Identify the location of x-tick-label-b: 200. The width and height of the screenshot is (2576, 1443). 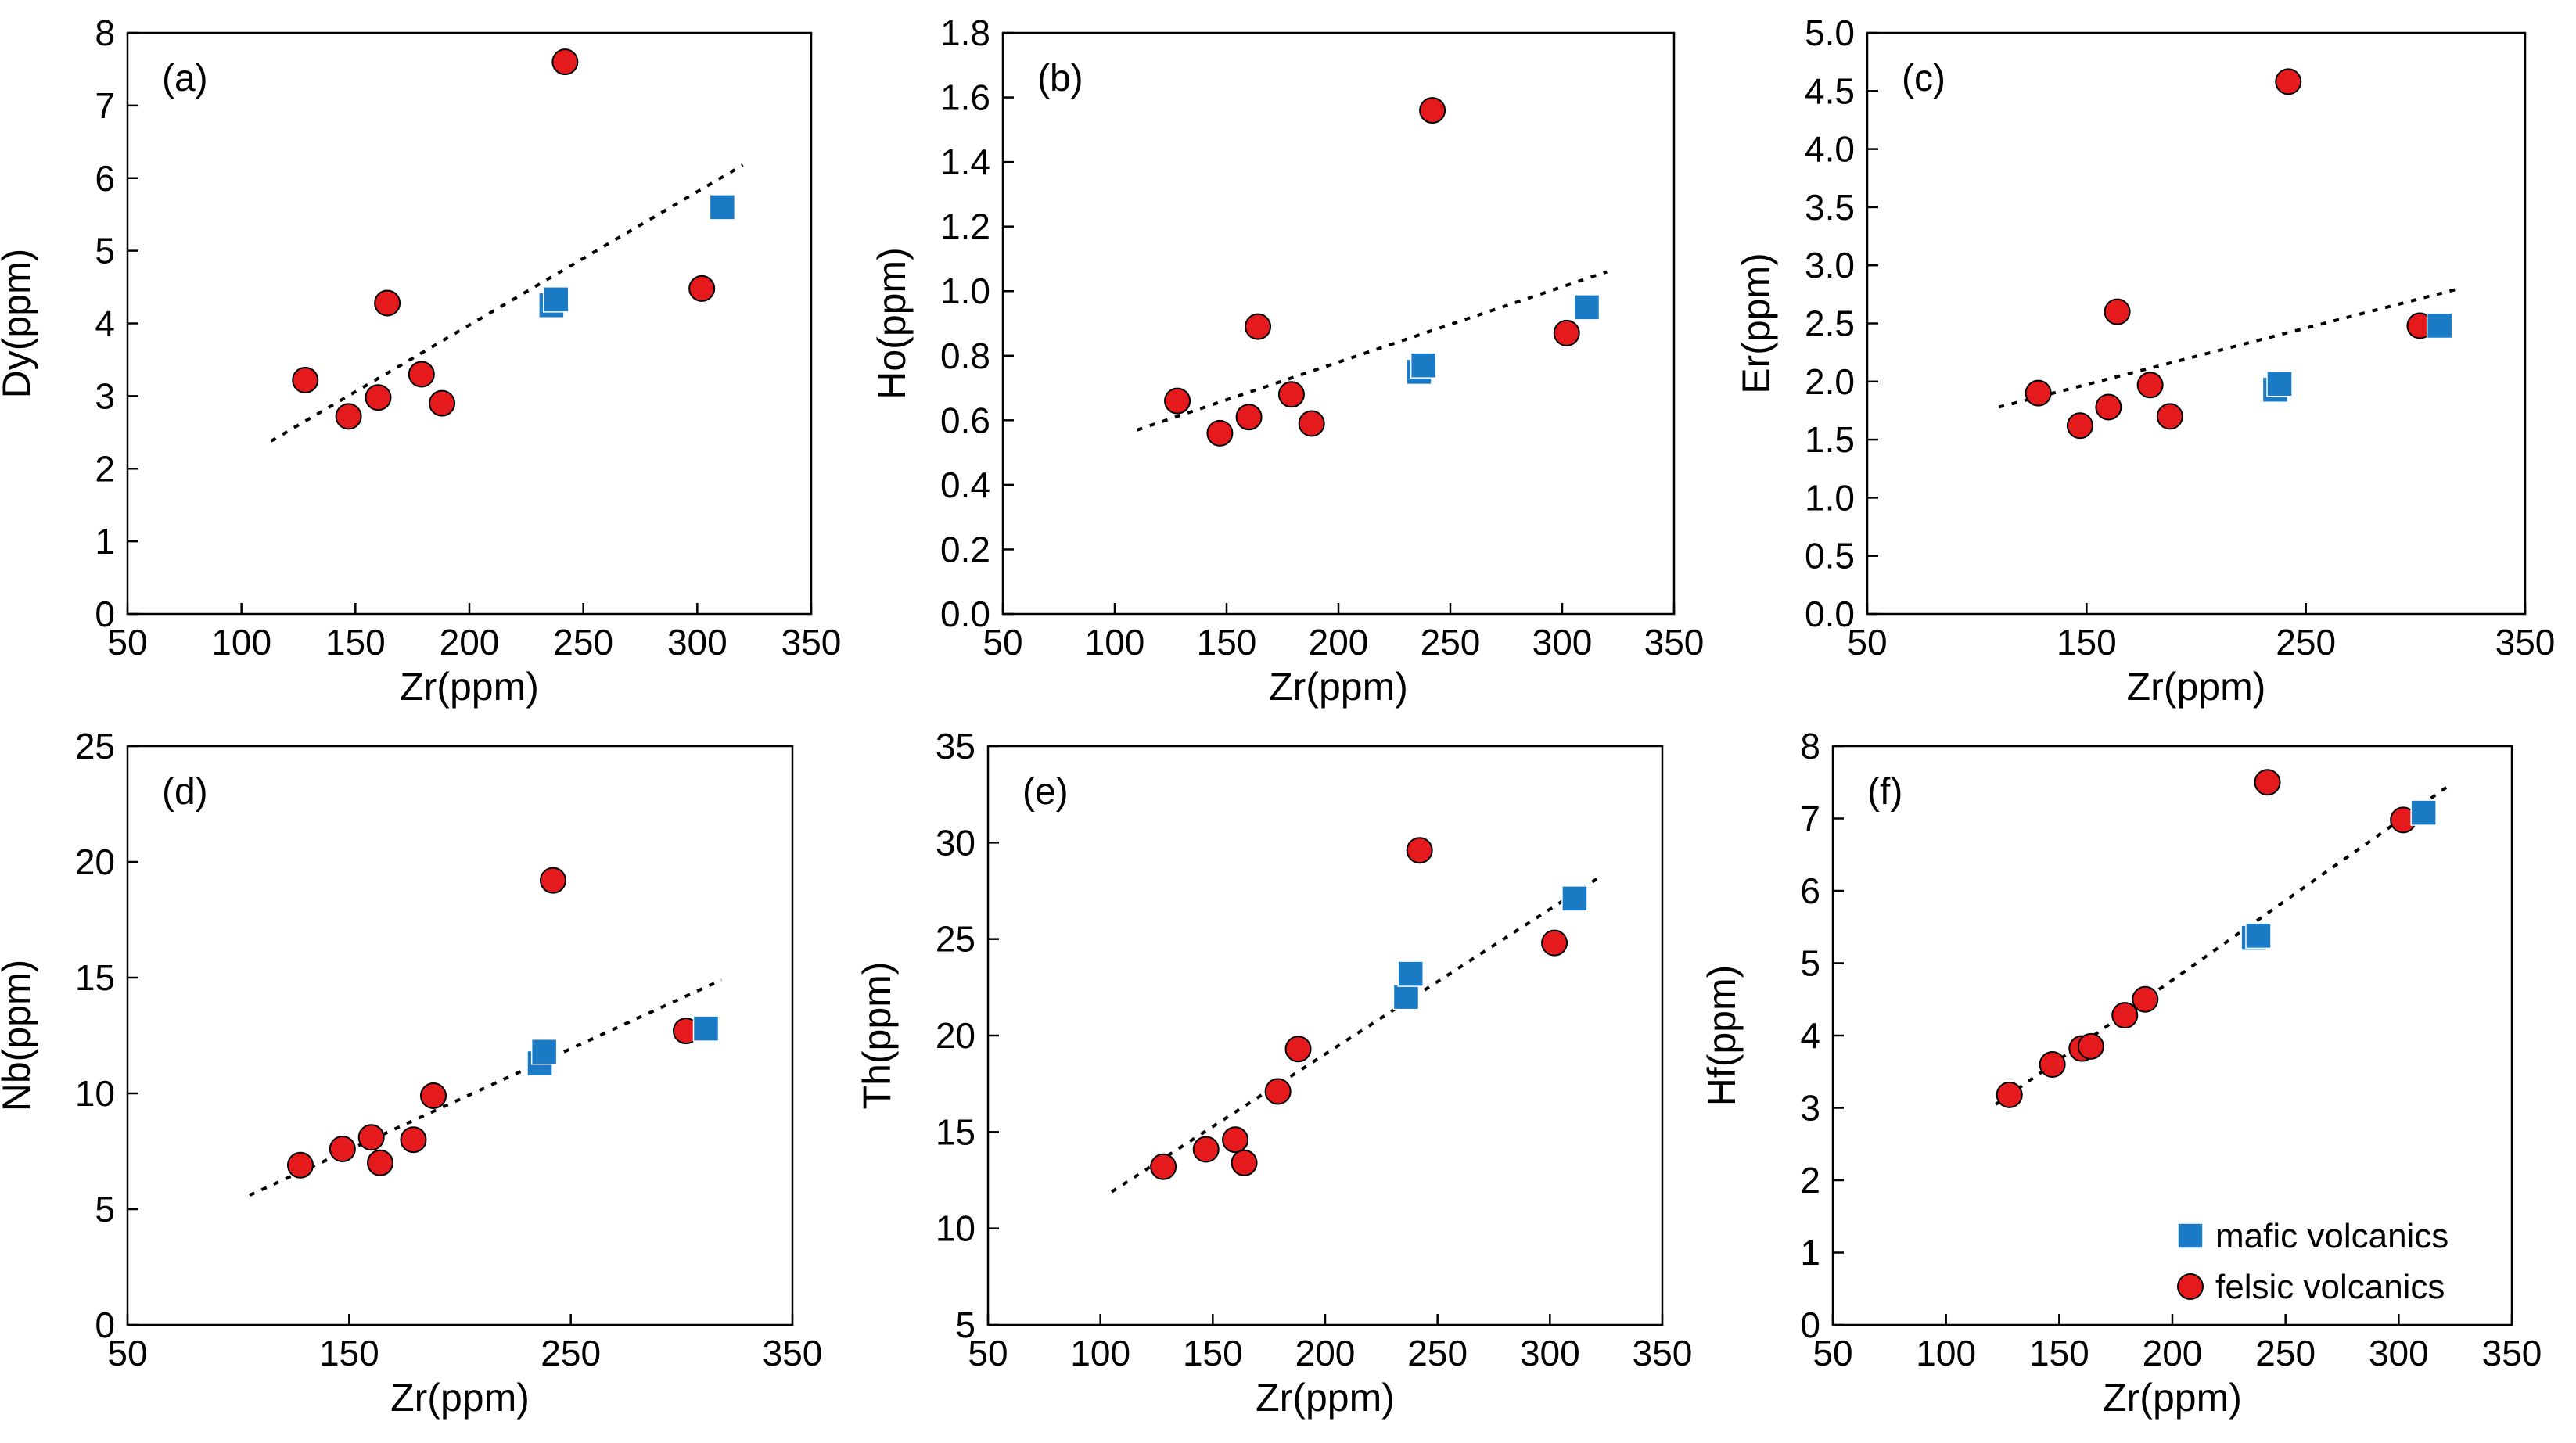
(1339, 642).